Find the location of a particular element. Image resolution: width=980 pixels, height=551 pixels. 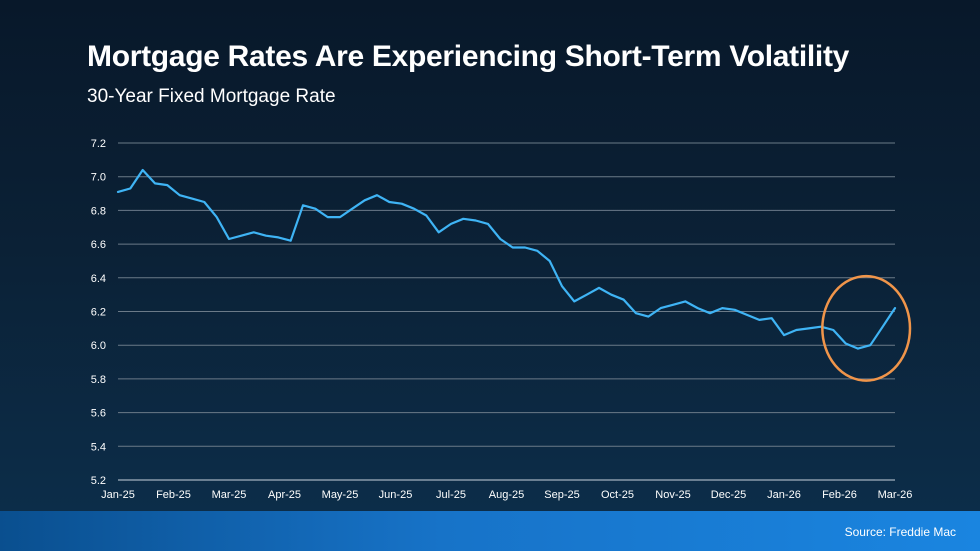

chart-subtitle: 30-Year Fixed Mortgage Rate is located at coordinates (211, 96).